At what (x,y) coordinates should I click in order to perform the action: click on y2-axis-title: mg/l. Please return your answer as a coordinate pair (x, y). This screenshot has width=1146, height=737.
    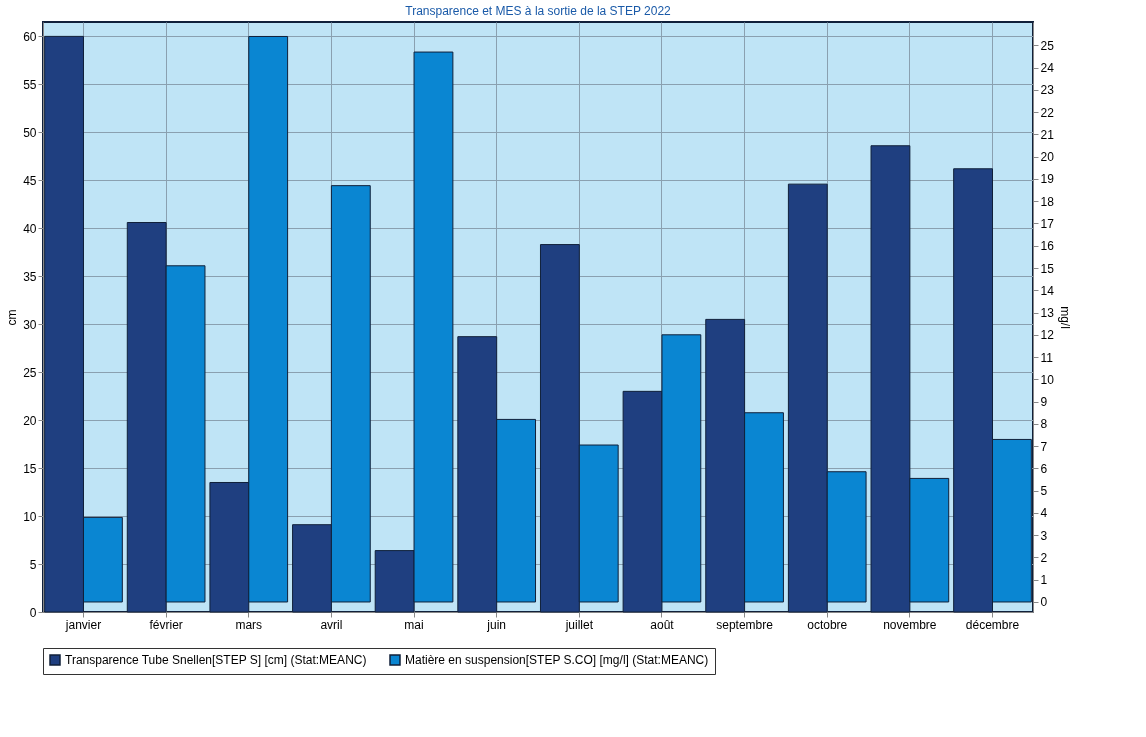
    Looking at the image, I should click on (1064, 317).